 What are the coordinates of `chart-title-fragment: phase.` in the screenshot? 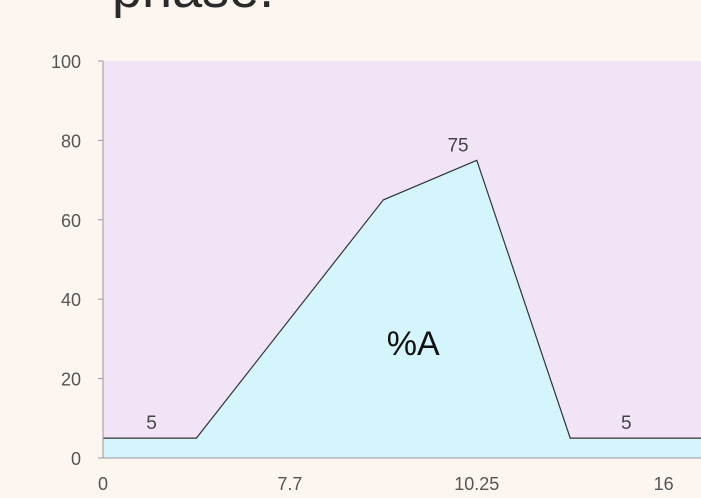 It's located at (193, 8).